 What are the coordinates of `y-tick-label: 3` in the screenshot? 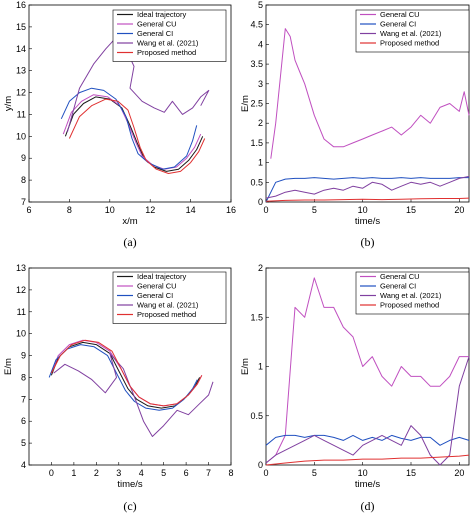 It's located at (260, 84).